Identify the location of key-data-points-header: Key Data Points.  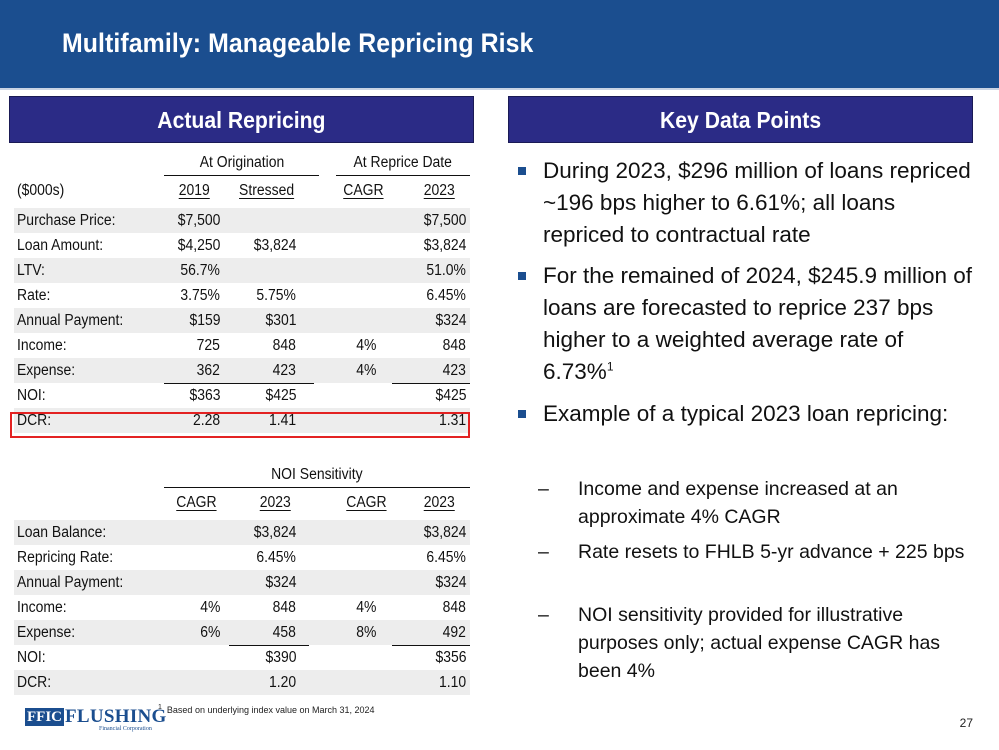
(740, 119).